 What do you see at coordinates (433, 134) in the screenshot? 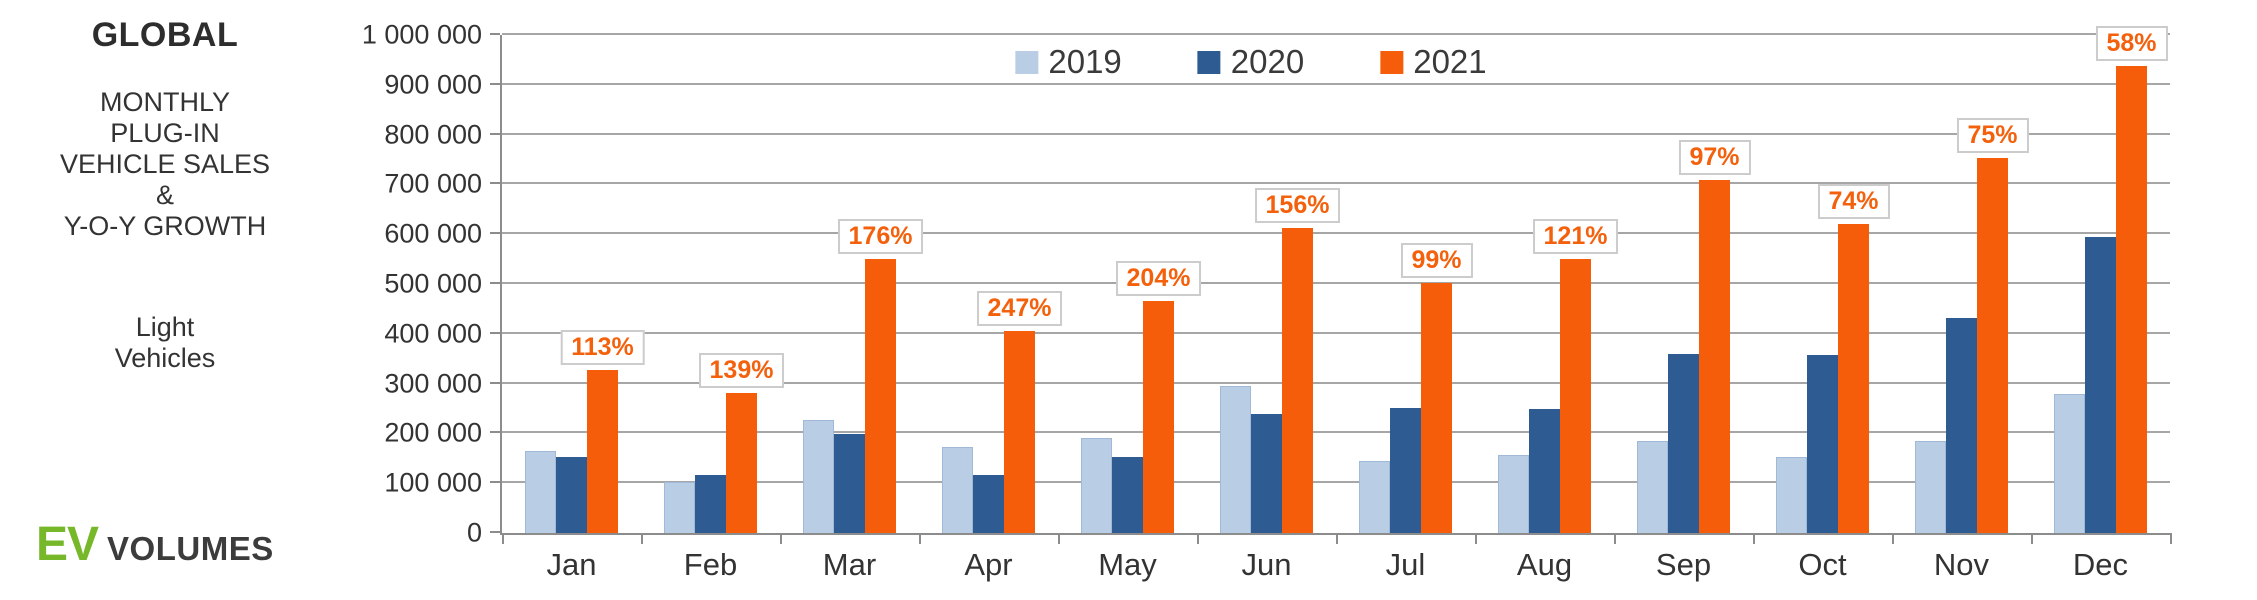
I see `y-tick-label: 800 000` at bounding box center [433, 134].